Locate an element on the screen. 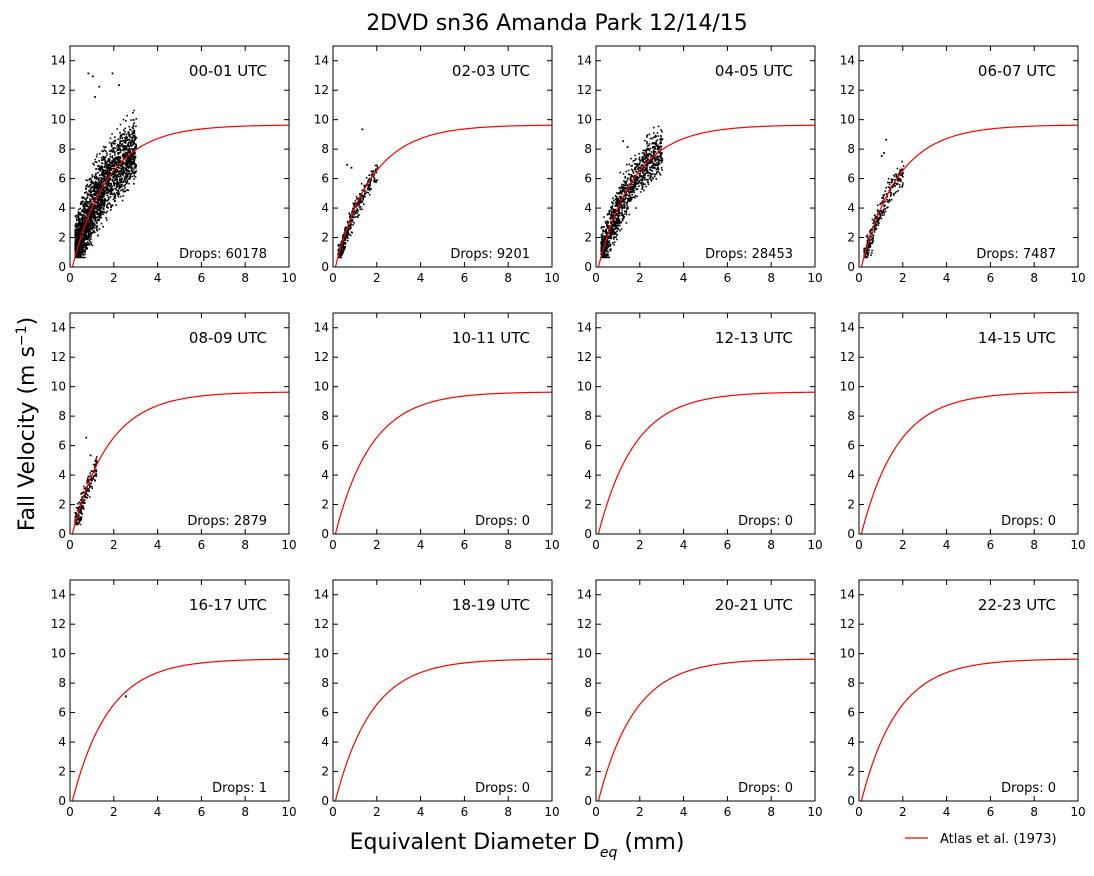 The height and width of the screenshot is (876, 1094). panel-time-label: 12-13 UTC is located at coordinates (754, 338).